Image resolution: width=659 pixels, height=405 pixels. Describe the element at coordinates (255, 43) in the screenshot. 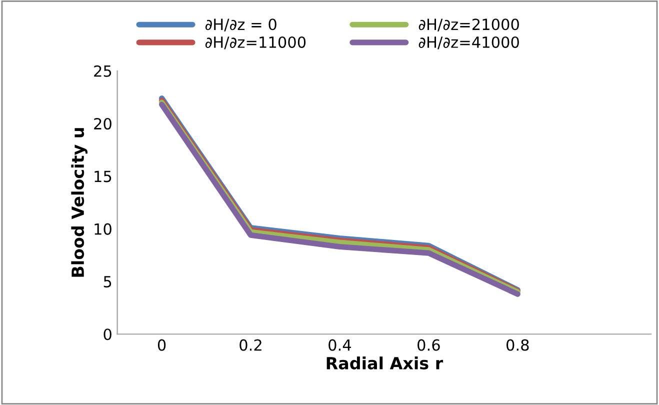

I see `legend-label: ∂H/∂z=11000` at that location.